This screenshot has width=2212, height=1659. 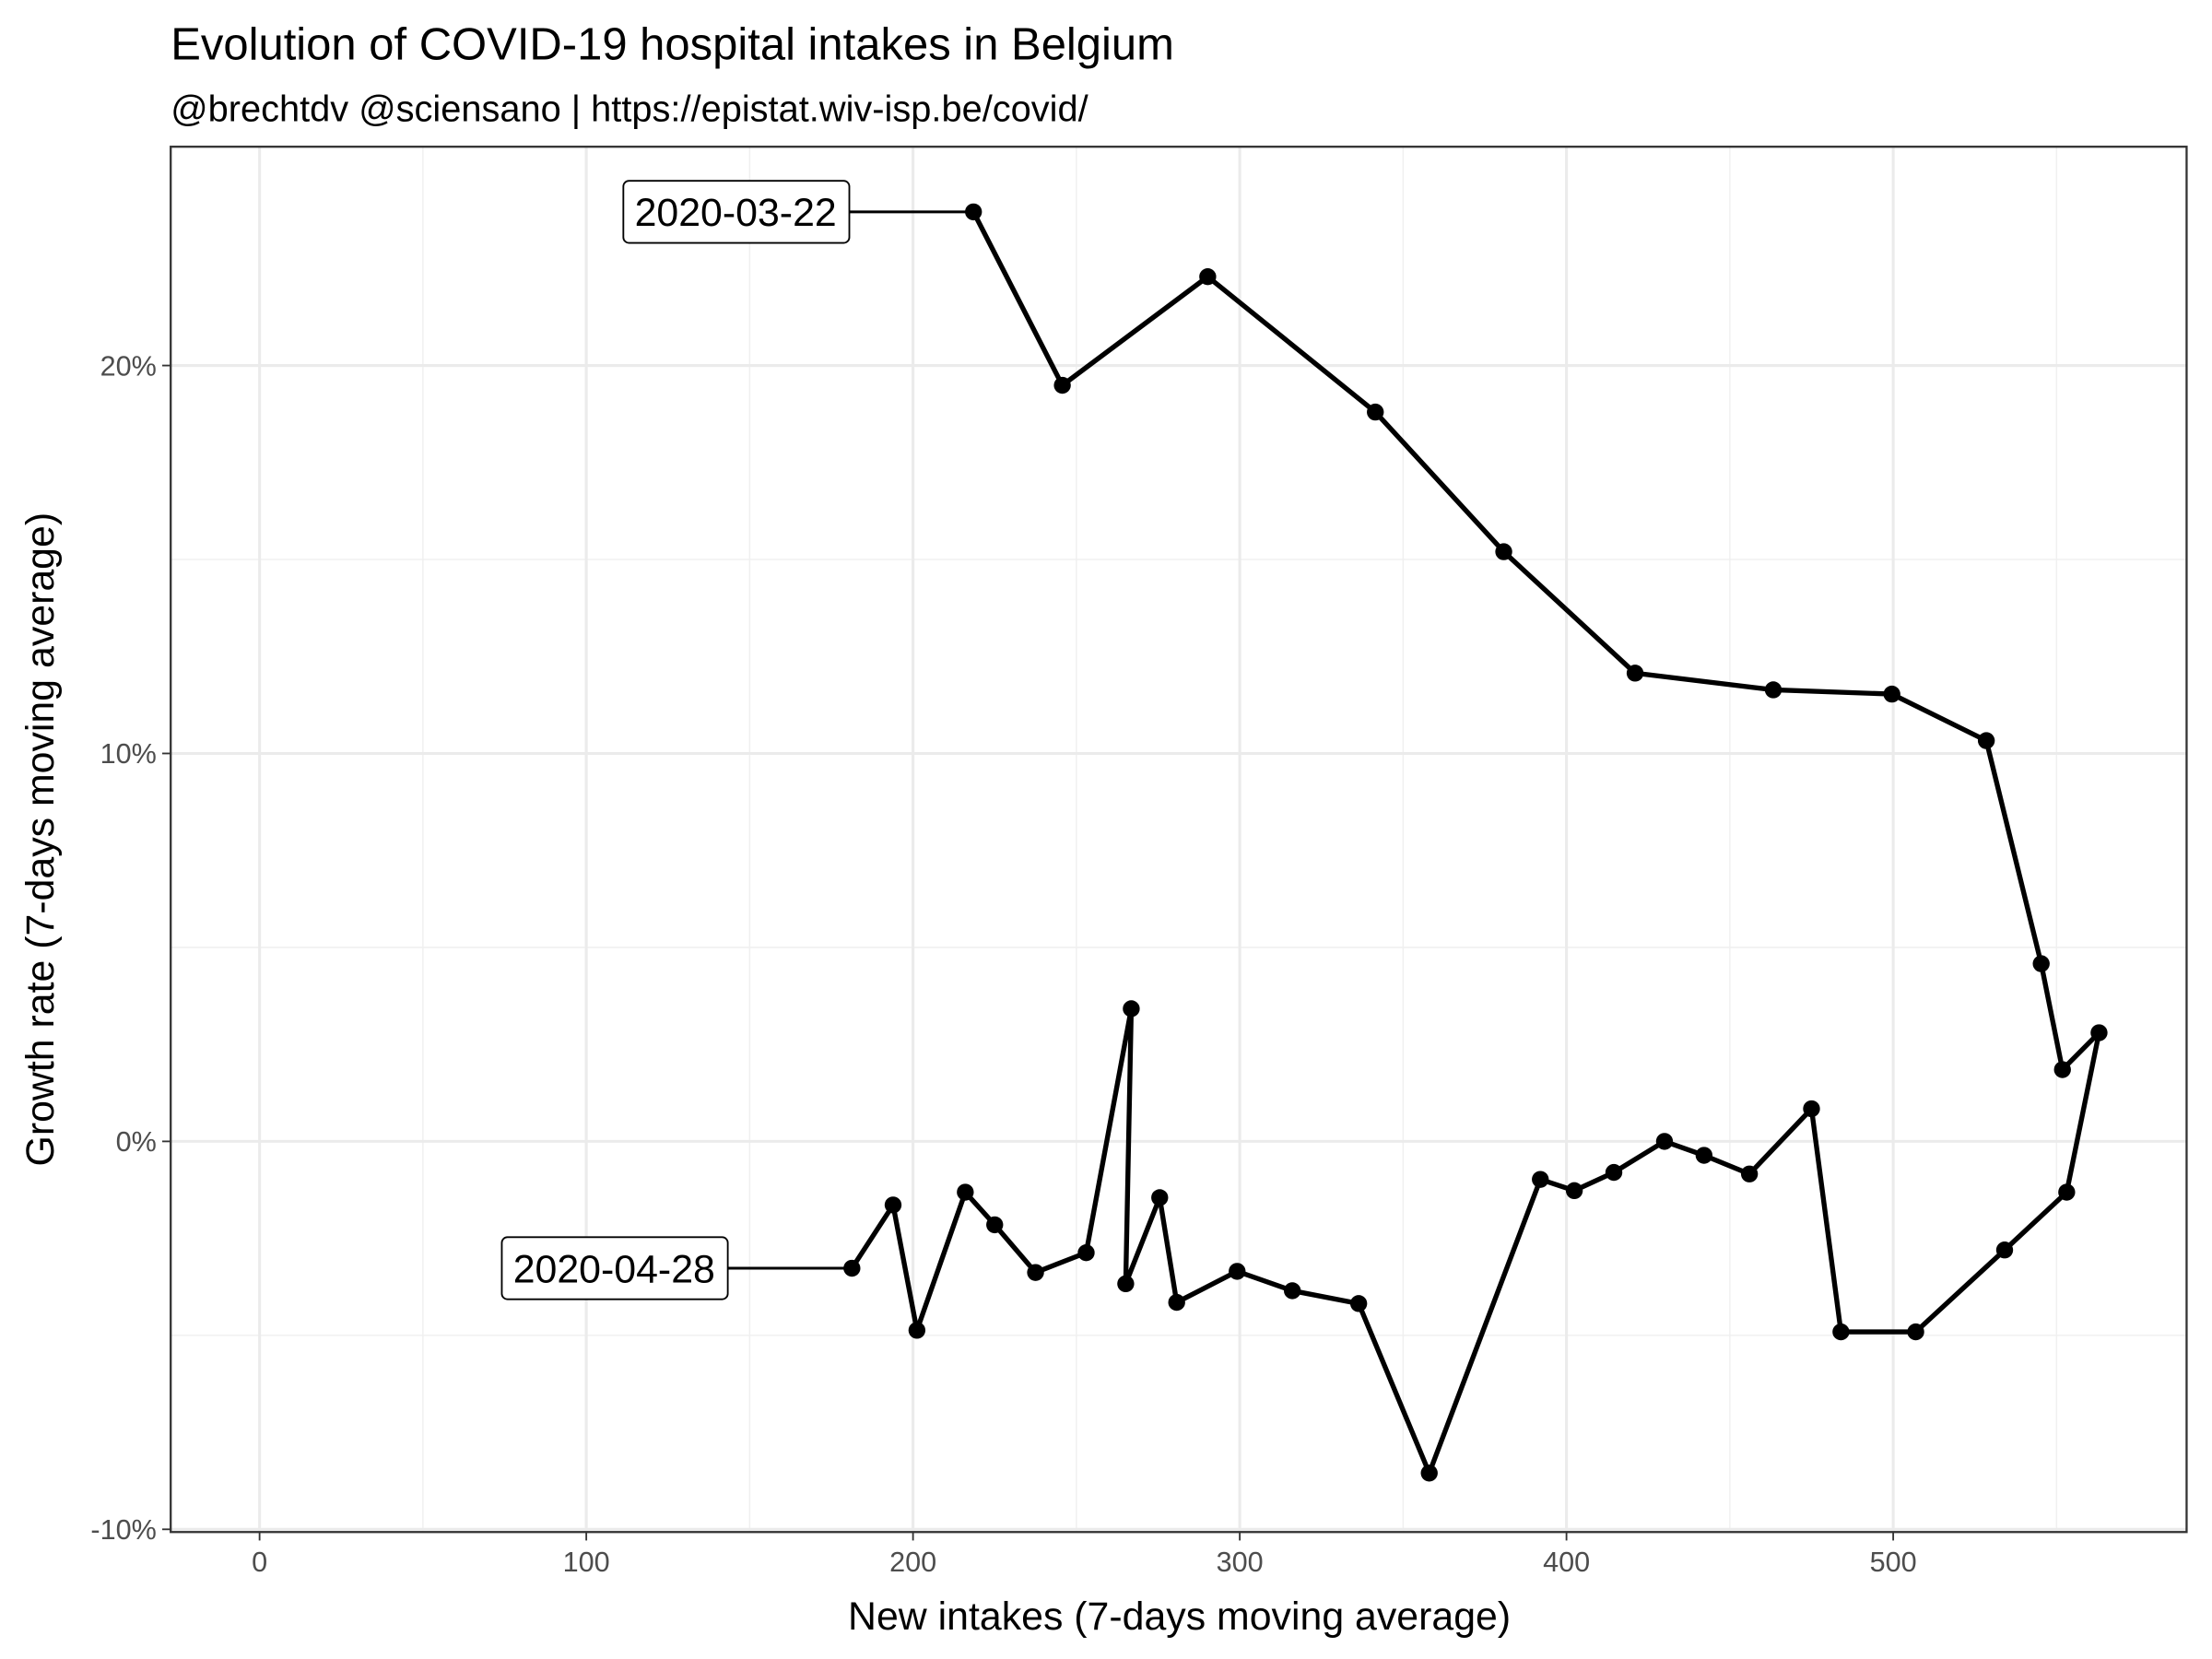 What do you see at coordinates (136, 1142) in the screenshot?
I see `y-tick-label: 0%` at bounding box center [136, 1142].